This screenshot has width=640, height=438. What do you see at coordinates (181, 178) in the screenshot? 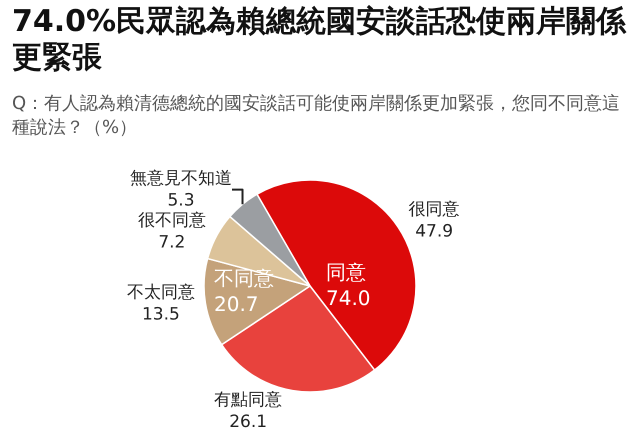
I see `slice-label: 無意見不知道` at bounding box center [181, 178].